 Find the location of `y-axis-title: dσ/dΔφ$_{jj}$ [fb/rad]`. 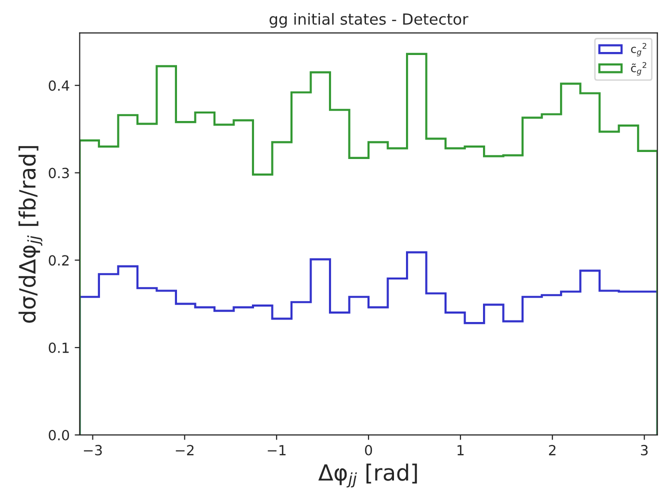

y-axis-title: dσ/dΔφ$_{jj}$ [fb/rad] is located at coordinates (30, 234).